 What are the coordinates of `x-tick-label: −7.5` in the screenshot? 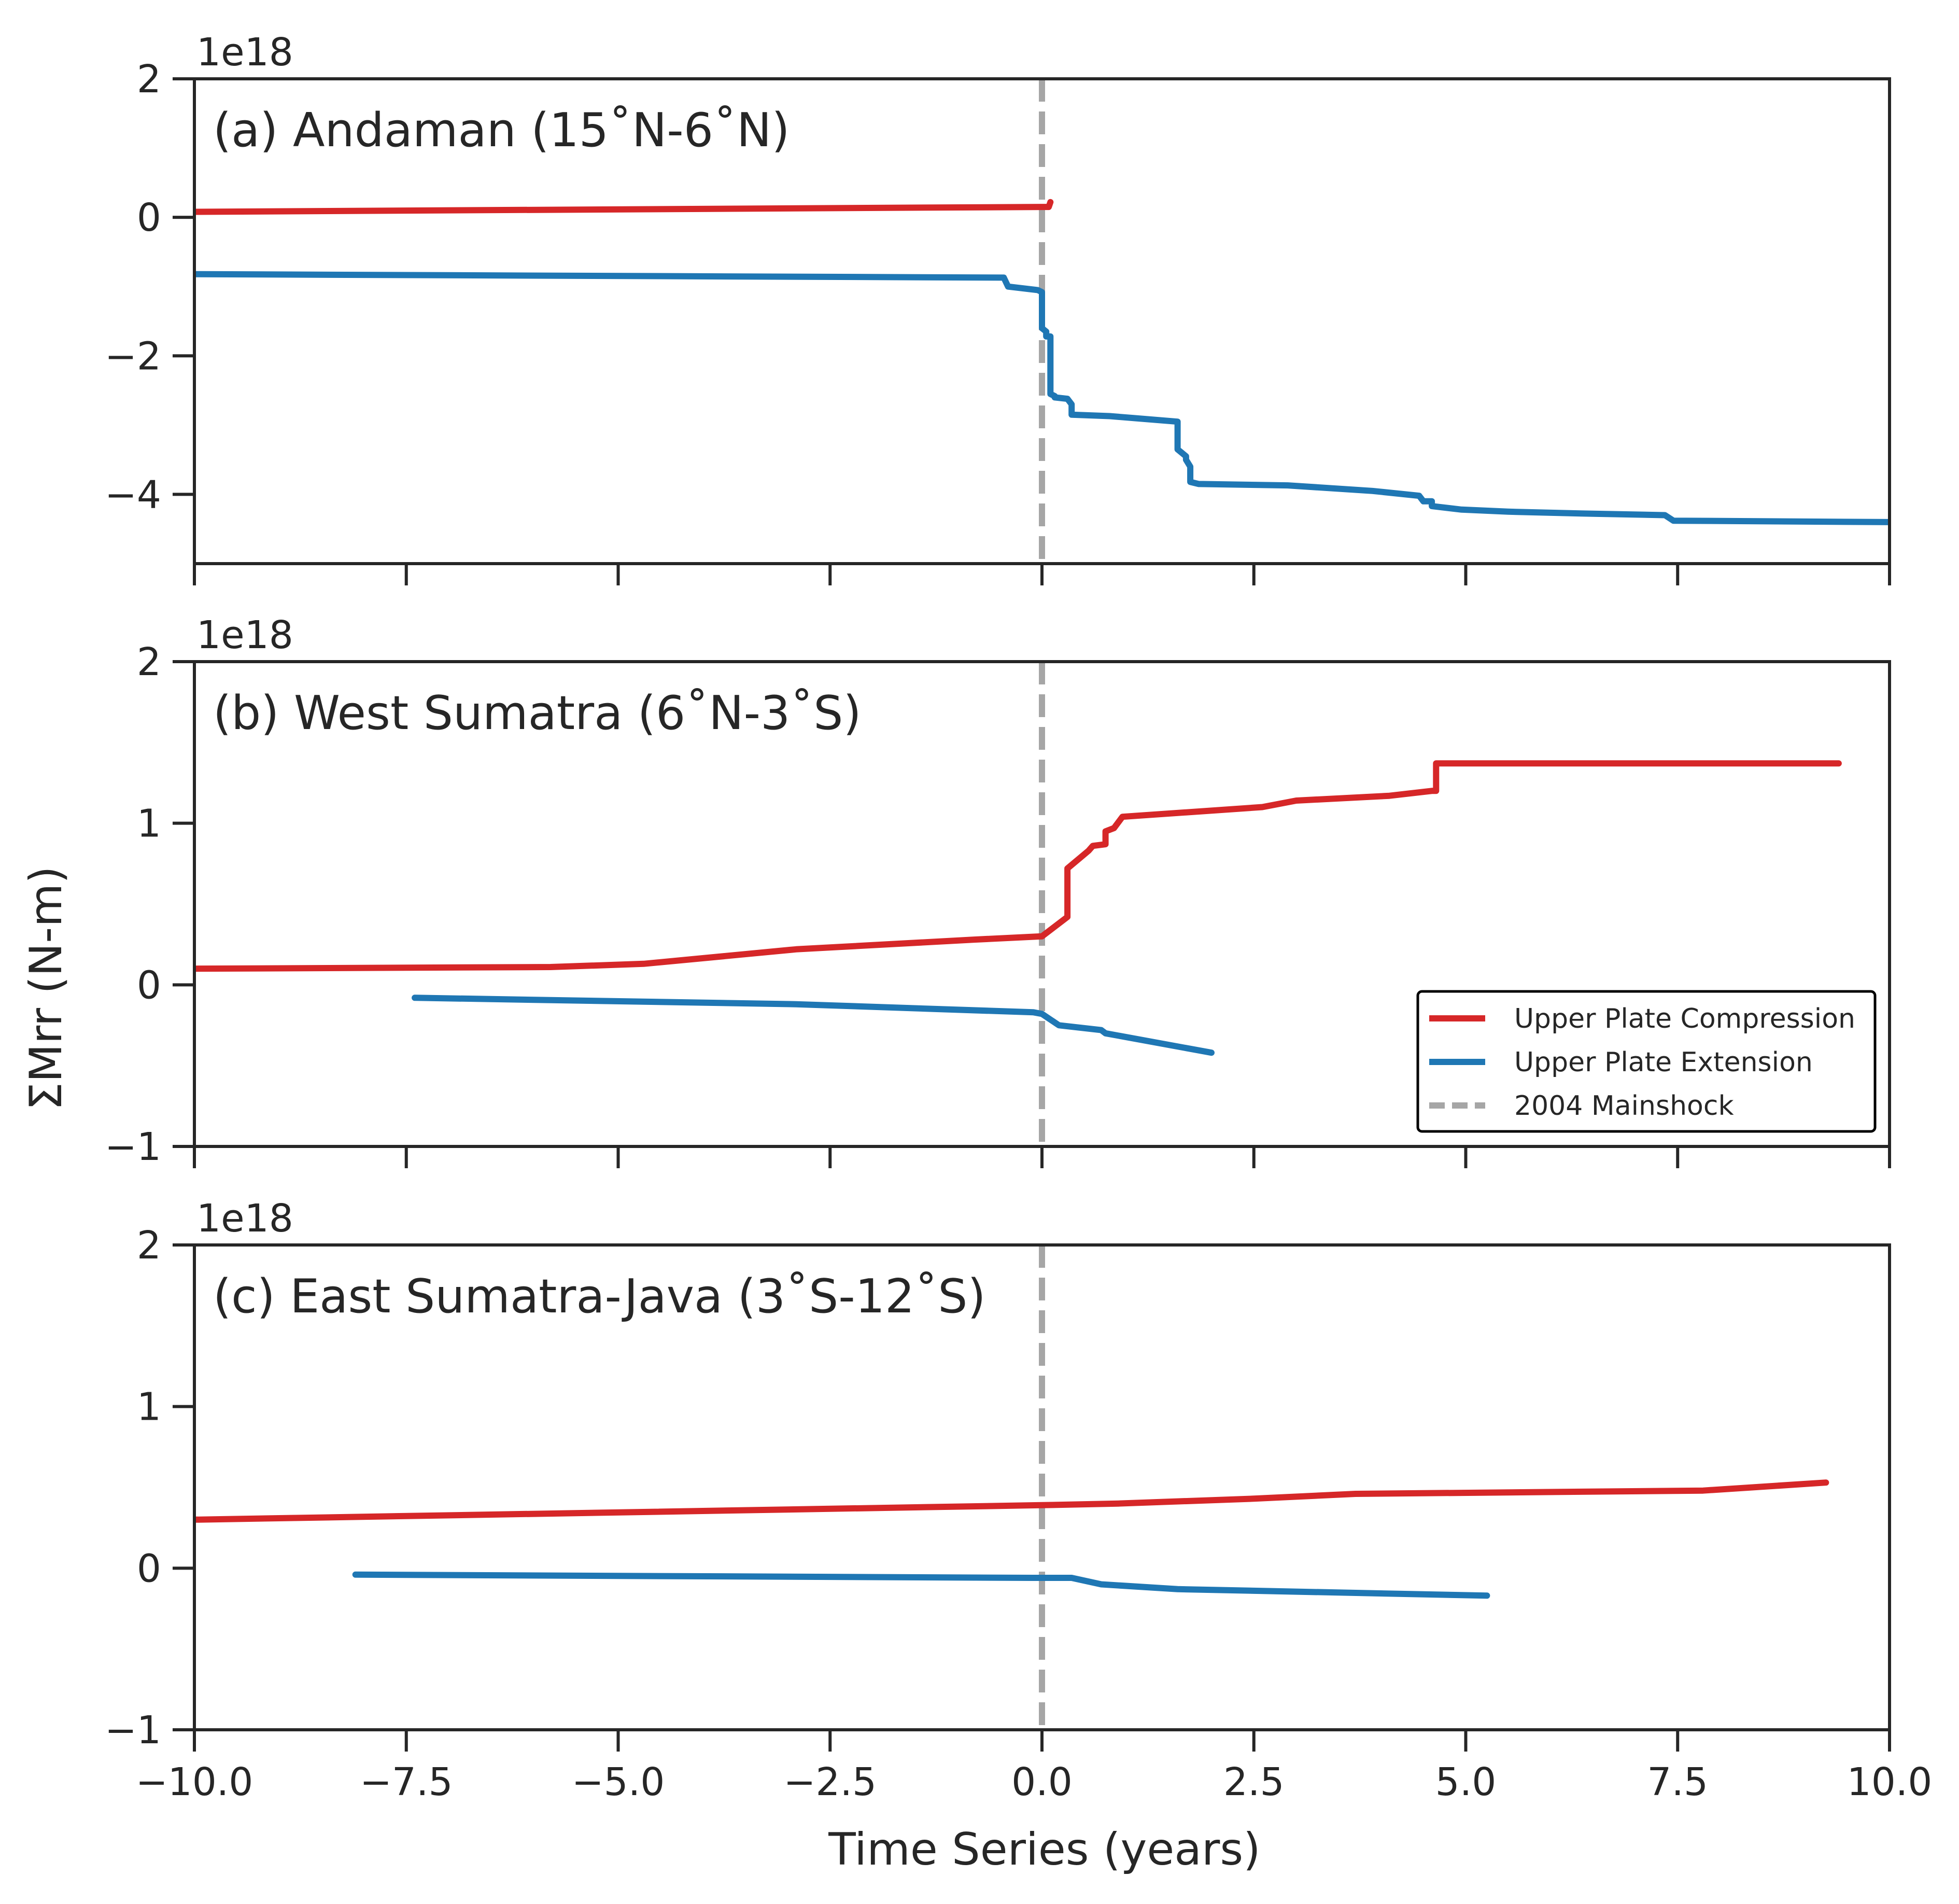 It's located at (406, 1782).